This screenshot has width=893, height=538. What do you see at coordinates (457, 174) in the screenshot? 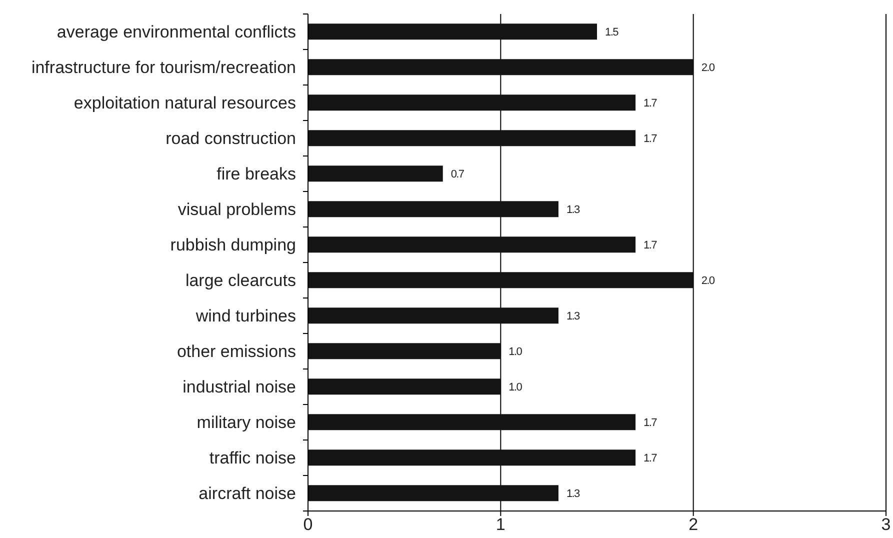
I see `data-label: 0.7` at bounding box center [457, 174].